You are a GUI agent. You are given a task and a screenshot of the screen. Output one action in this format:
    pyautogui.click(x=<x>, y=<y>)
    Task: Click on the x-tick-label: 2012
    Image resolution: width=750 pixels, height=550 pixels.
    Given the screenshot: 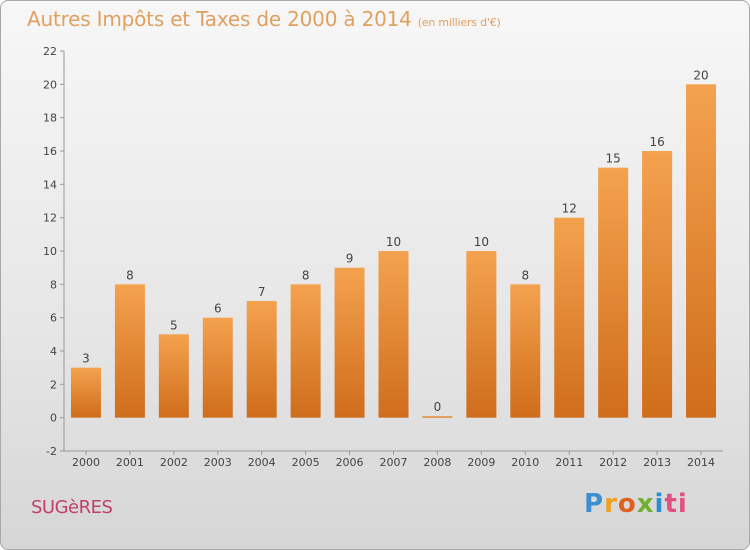 What is the action you would take?
    pyautogui.click(x=613, y=462)
    